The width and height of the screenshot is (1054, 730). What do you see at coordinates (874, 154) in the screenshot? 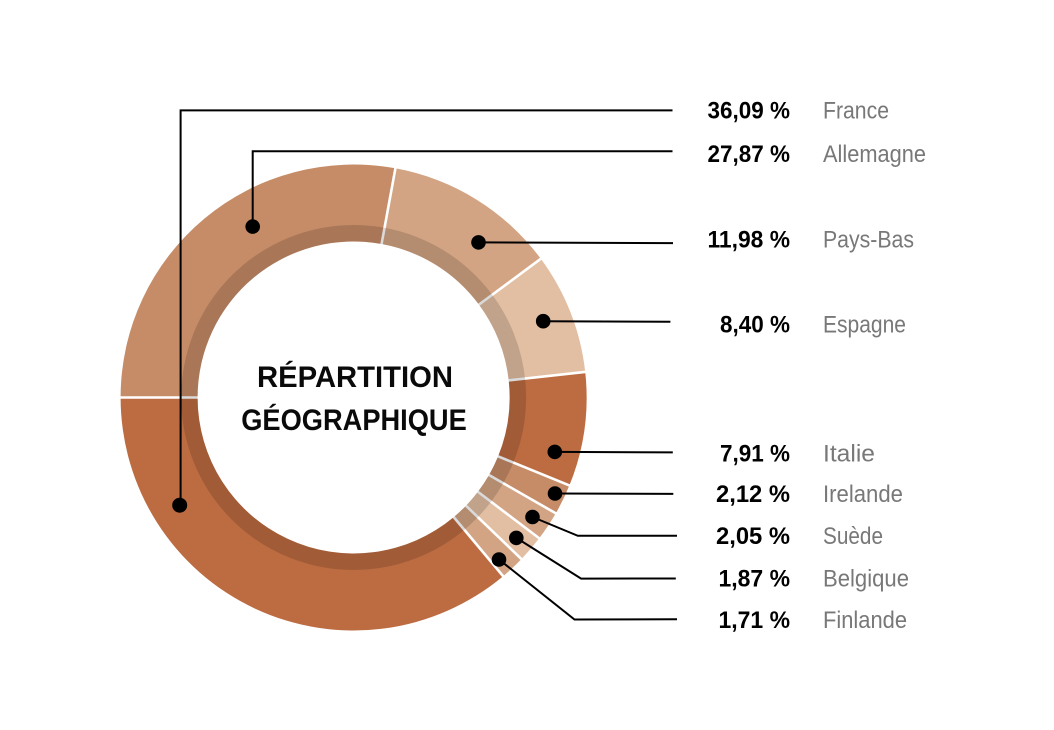
I see `svg-text: Allemagne` at bounding box center [874, 154].